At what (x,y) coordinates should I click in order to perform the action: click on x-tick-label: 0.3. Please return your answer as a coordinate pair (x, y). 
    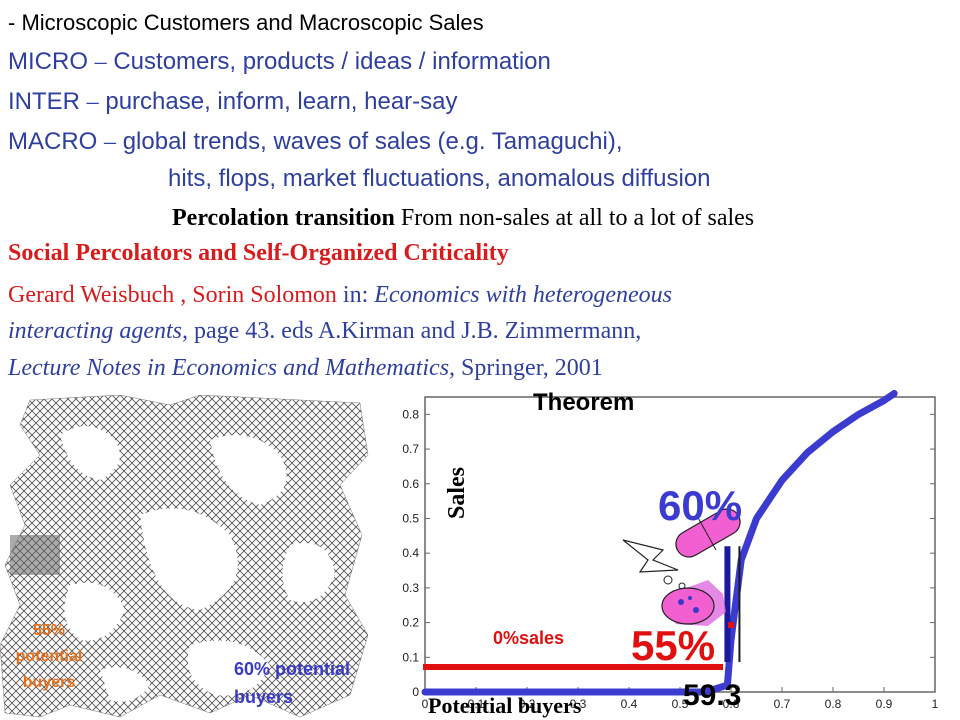
    Looking at the image, I should click on (578, 704).